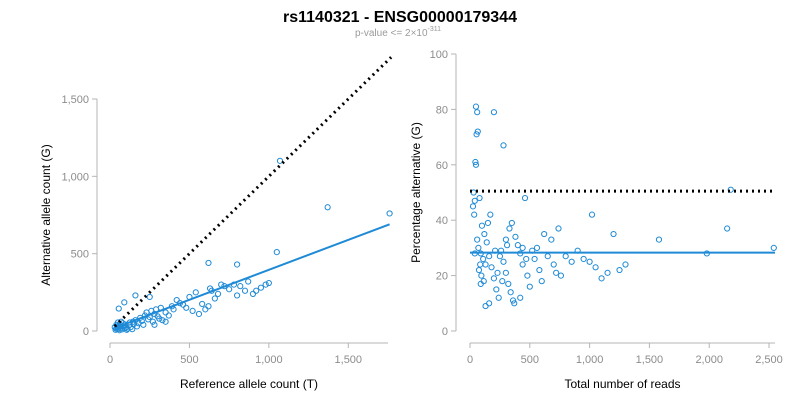  What do you see at coordinates (349, 360) in the screenshot?
I see `left-x-tick-label: 1,500` at bounding box center [349, 360].